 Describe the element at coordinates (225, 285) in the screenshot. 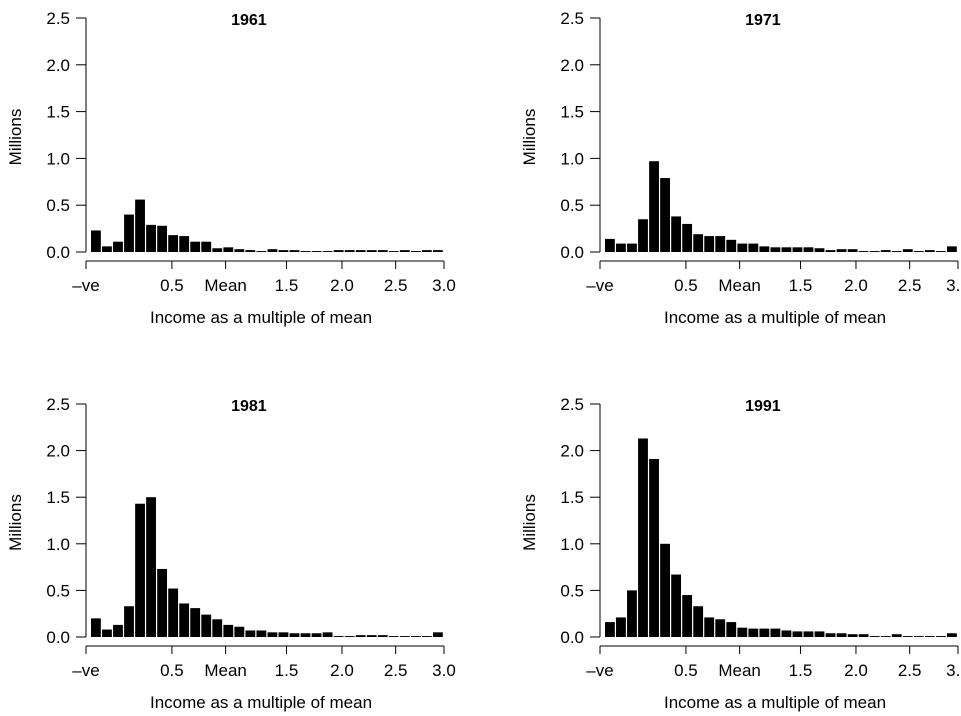

I see `x-tick-label: Mean` at that location.